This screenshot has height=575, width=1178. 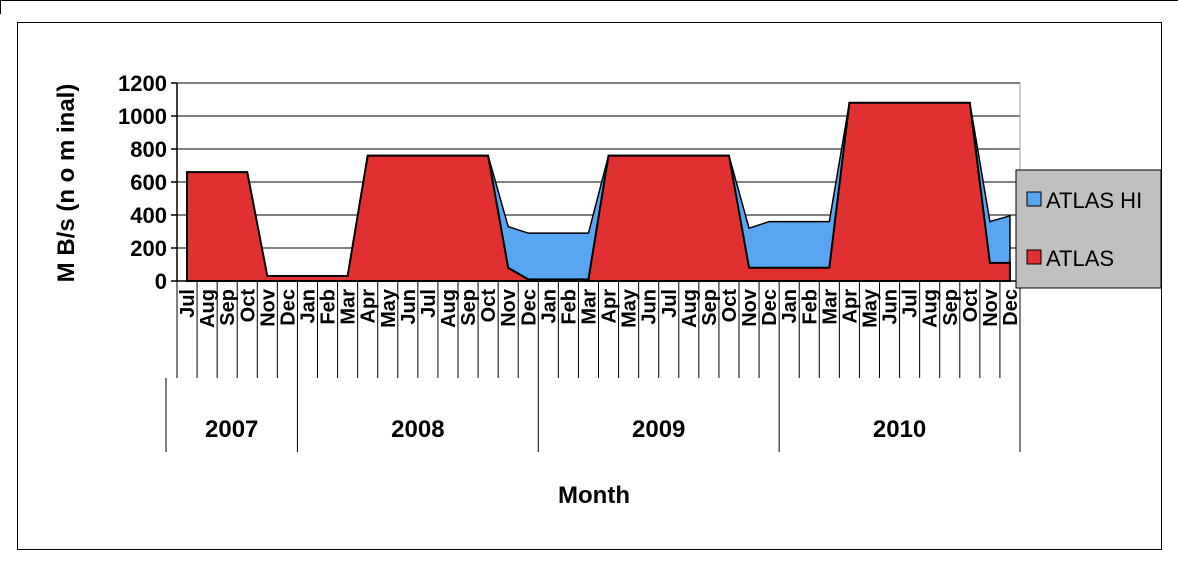 I want to click on year-label: 2007, so click(x=231, y=429).